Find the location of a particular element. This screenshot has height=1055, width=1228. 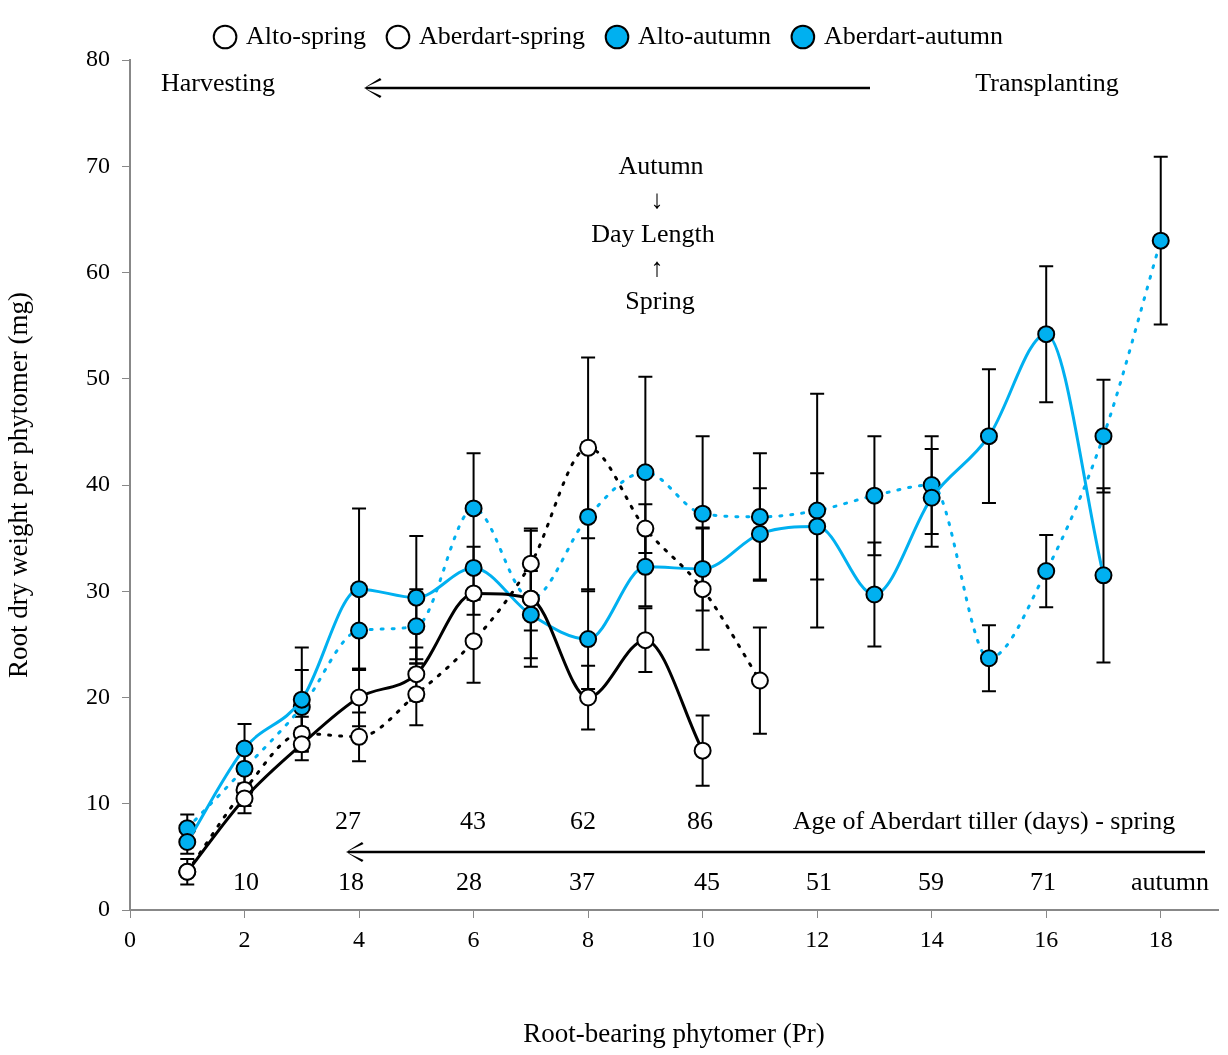

annotation: 37 is located at coordinates (582, 882).